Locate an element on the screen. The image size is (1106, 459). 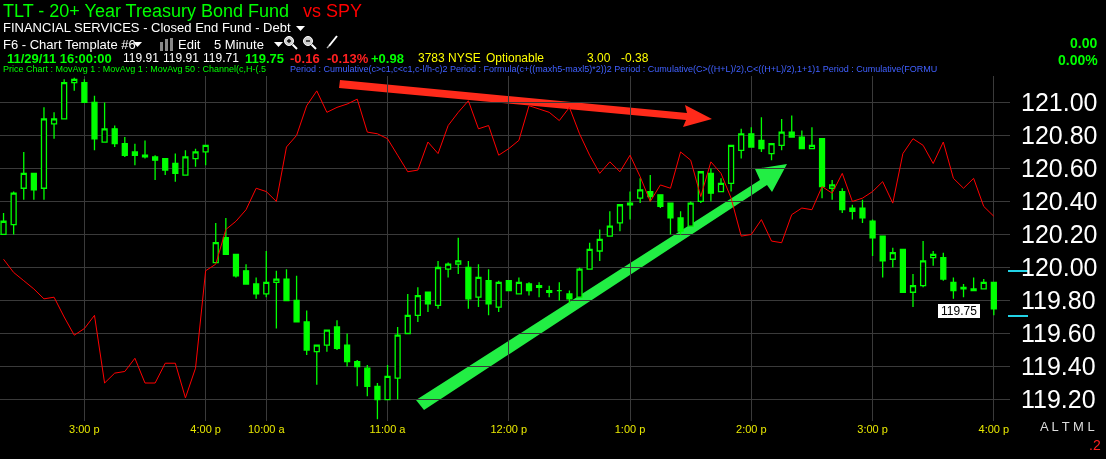
x-tick-label: 12:00 p is located at coordinates (509, 429).